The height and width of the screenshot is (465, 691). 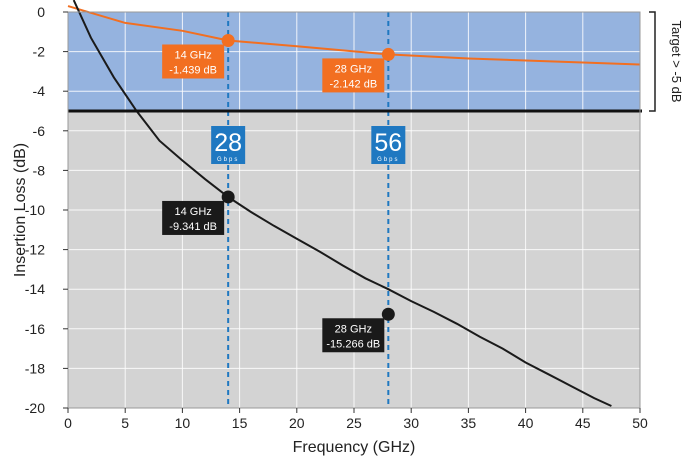 I want to click on x-axis-title: Frequency (GHz), so click(x=354, y=447).